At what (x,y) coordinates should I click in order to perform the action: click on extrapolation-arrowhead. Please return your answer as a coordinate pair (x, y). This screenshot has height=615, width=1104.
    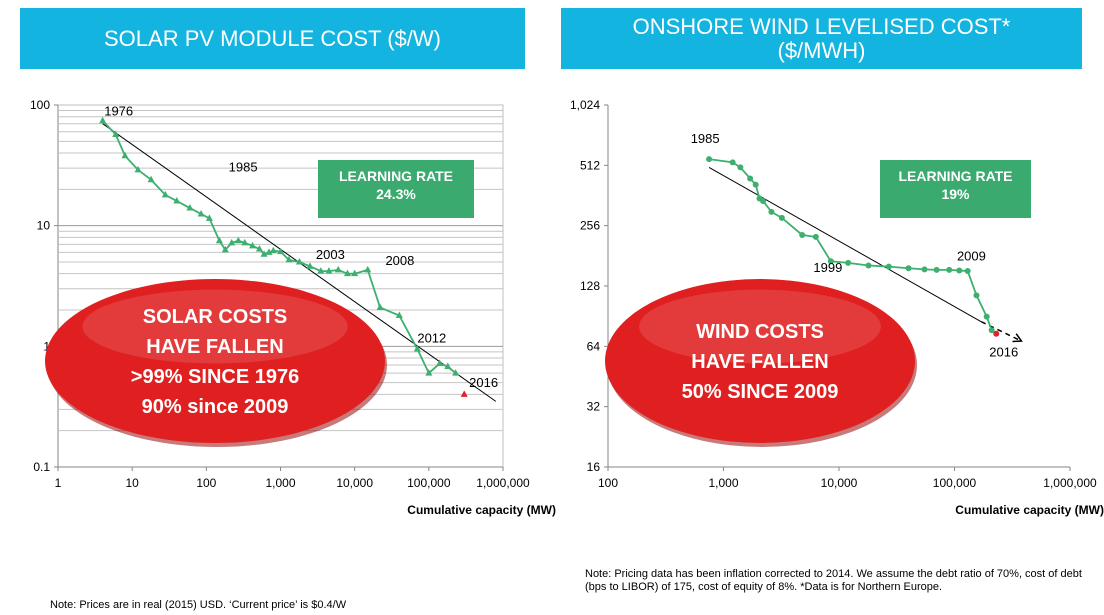
    Looking at the image, I should click on (1017, 338).